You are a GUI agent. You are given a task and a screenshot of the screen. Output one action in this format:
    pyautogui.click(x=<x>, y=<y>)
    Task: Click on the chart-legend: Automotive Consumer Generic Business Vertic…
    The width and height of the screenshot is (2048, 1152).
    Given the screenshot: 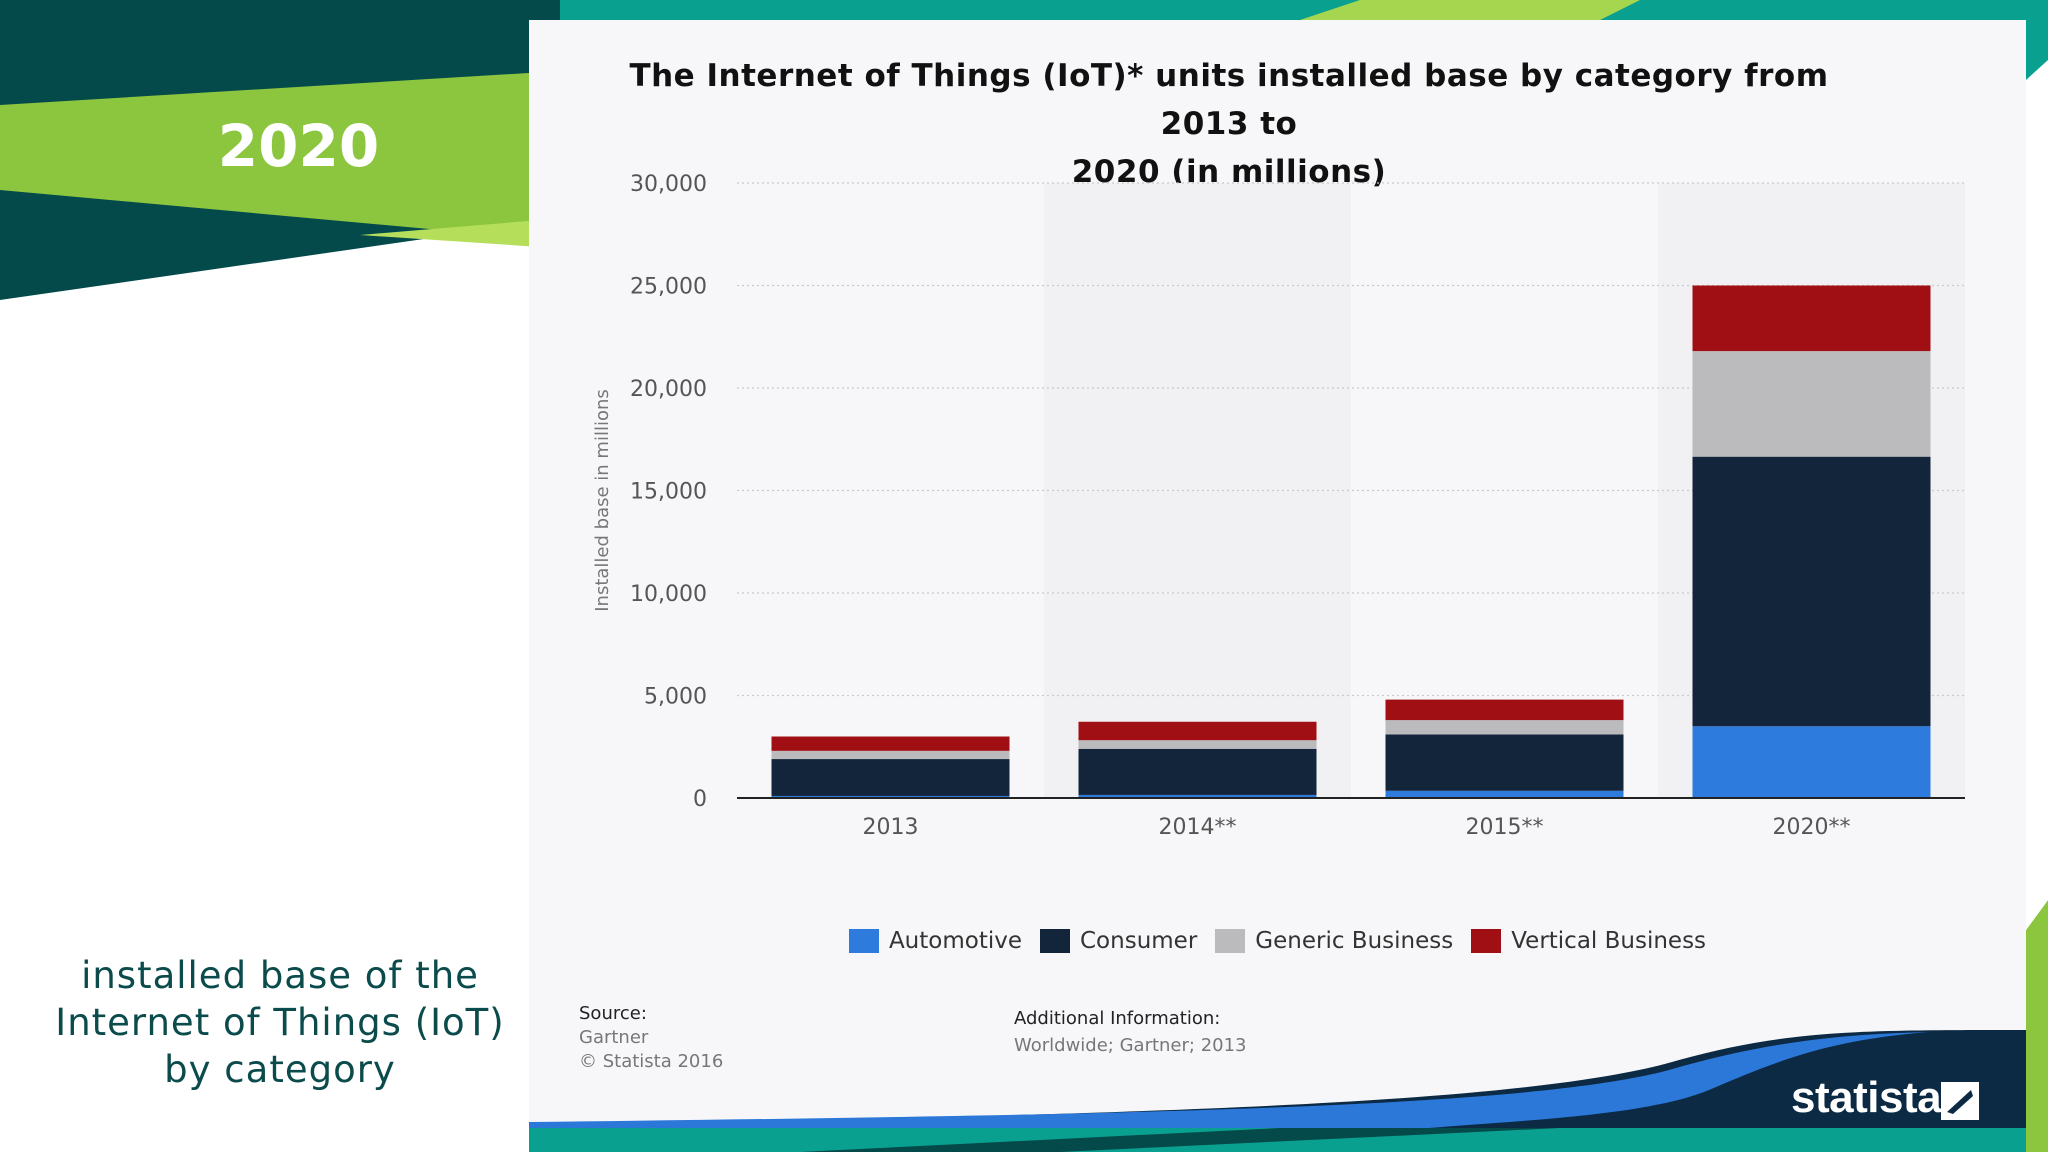 What is the action you would take?
    pyautogui.click(x=1277, y=941)
    